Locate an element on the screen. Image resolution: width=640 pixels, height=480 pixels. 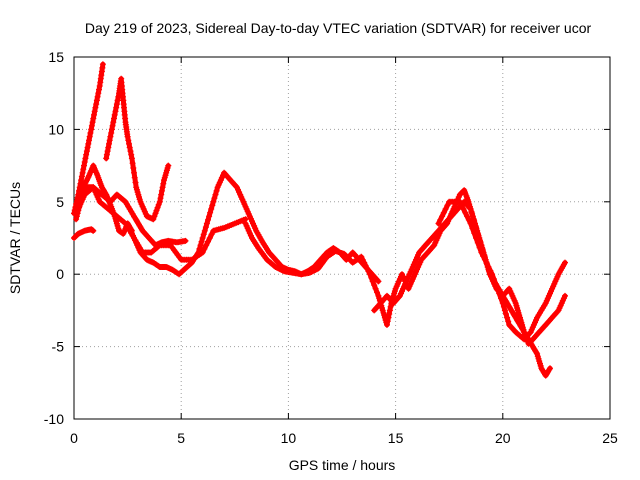
y-tick-label: -5 is located at coordinates (58, 347).